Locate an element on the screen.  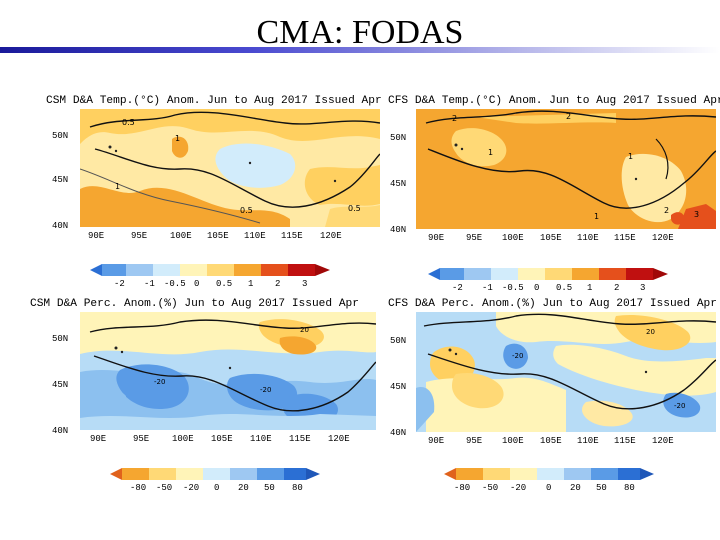
colorbar-temp-right is located at coordinates (548, 274).